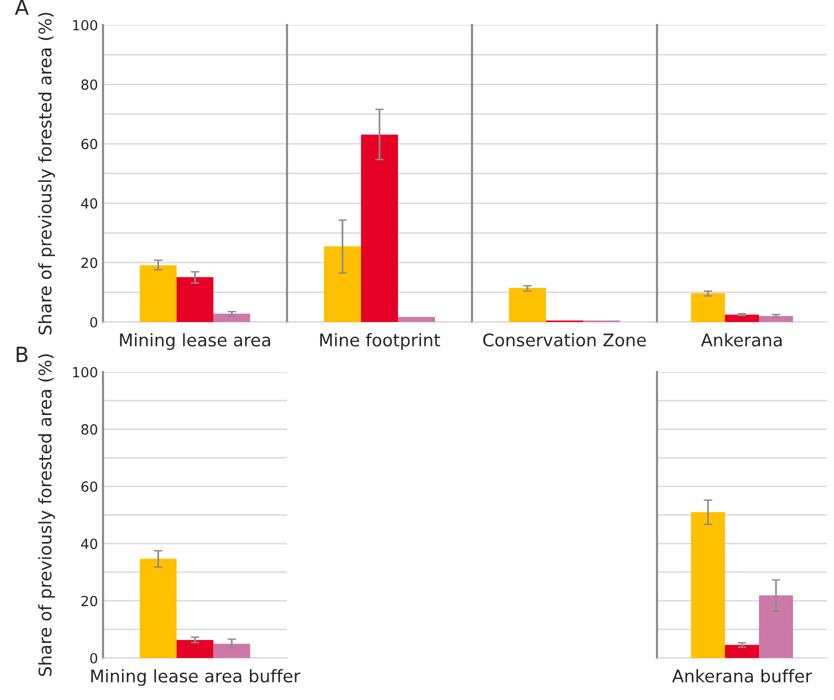 This screenshot has width=834, height=700. Describe the element at coordinates (195, 677) in the screenshot. I see `x-tick-label: Mining lease area buffer` at that location.